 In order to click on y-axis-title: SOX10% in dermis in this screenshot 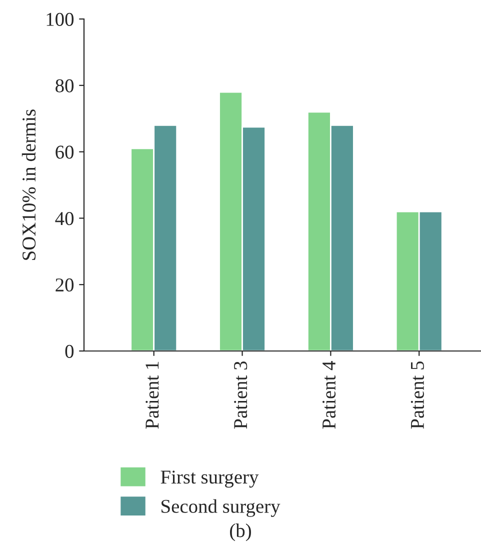, I will do `click(29, 185)`.